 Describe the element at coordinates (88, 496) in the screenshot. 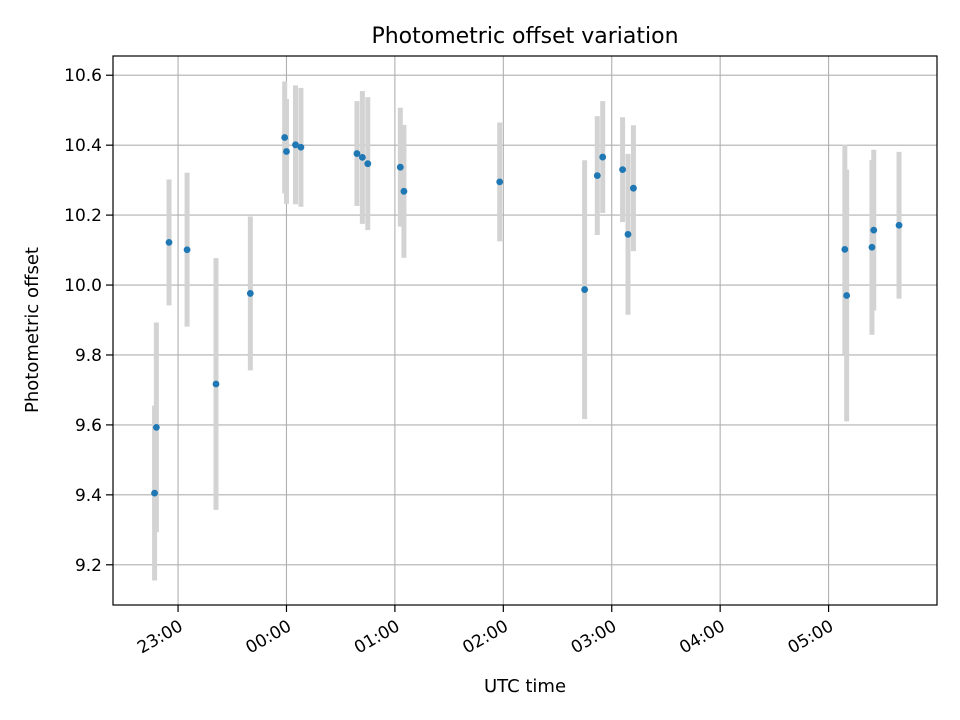

I see `y-tick-label: 9.4` at that location.